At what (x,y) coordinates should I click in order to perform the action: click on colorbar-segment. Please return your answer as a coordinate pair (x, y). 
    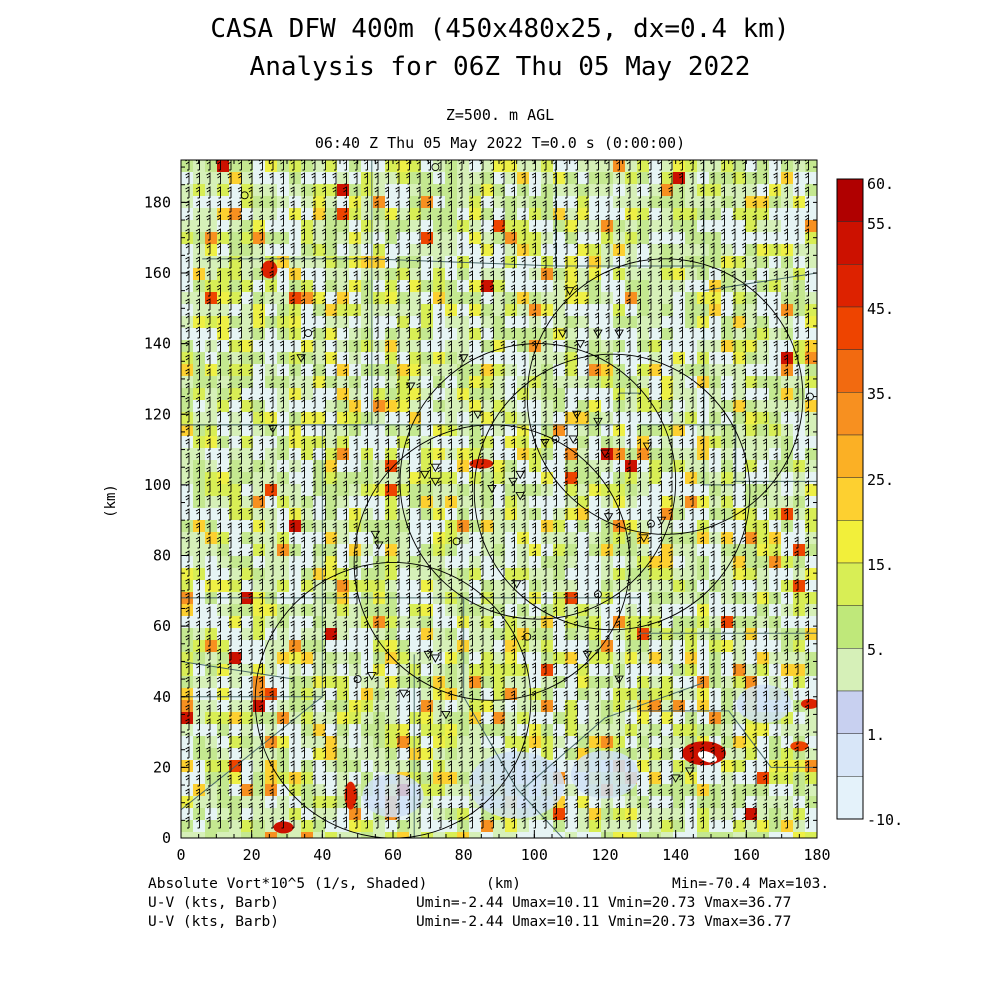
    Looking at the image, I should click on (850, 414).